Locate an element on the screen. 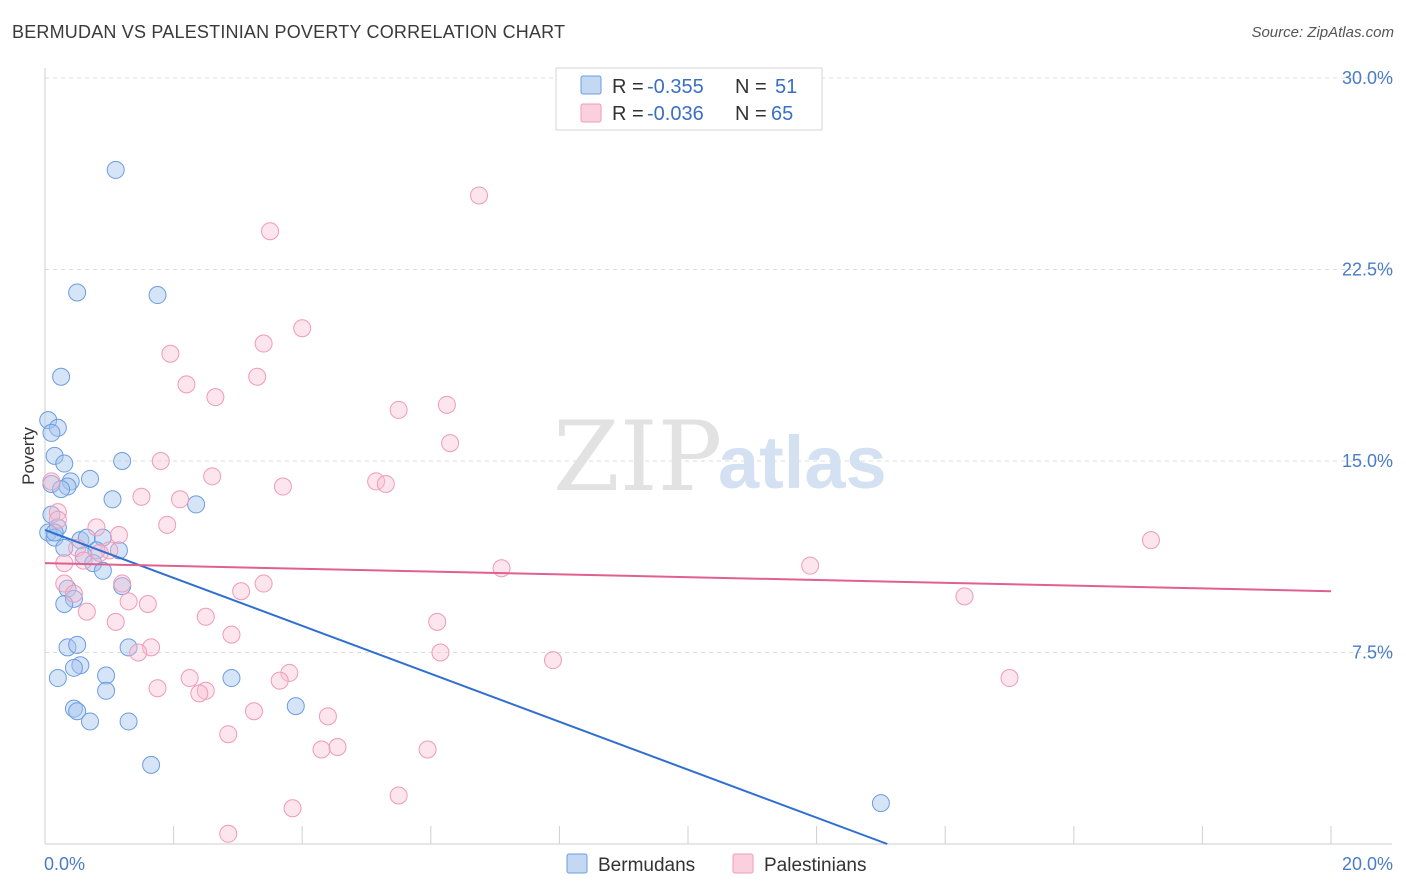  legend-swatch-palestinians is located at coordinates (591, 113).